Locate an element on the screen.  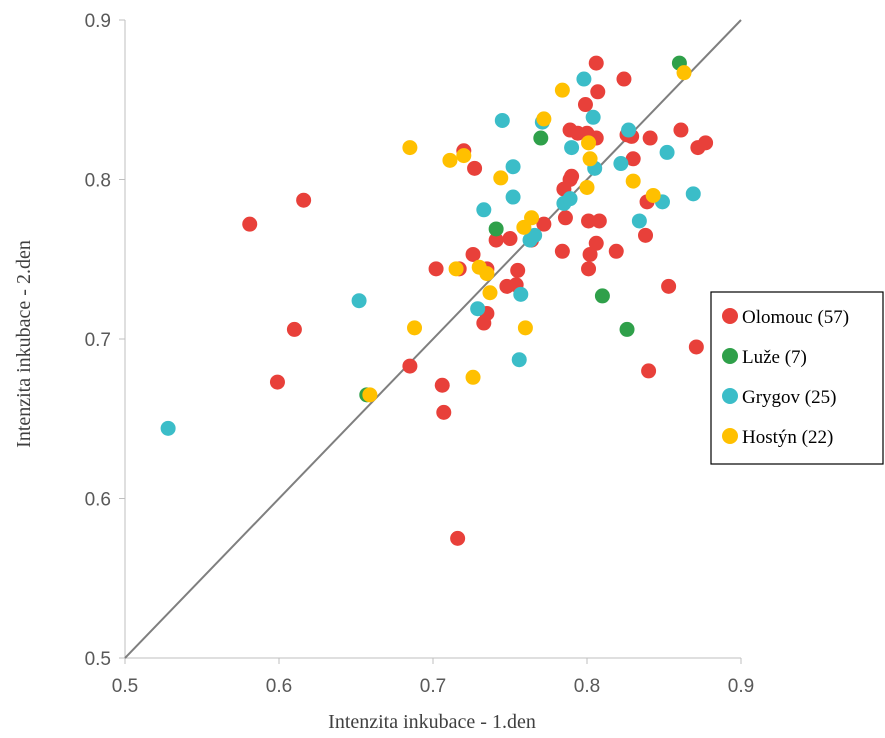
y-tick-label: 0.7 is located at coordinates (98, 340).